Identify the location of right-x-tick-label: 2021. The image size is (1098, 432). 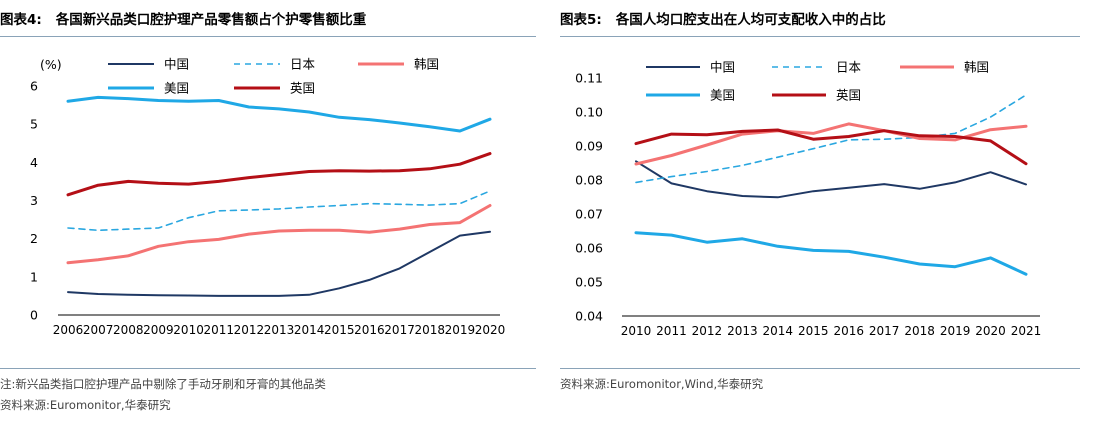
(1026, 331).